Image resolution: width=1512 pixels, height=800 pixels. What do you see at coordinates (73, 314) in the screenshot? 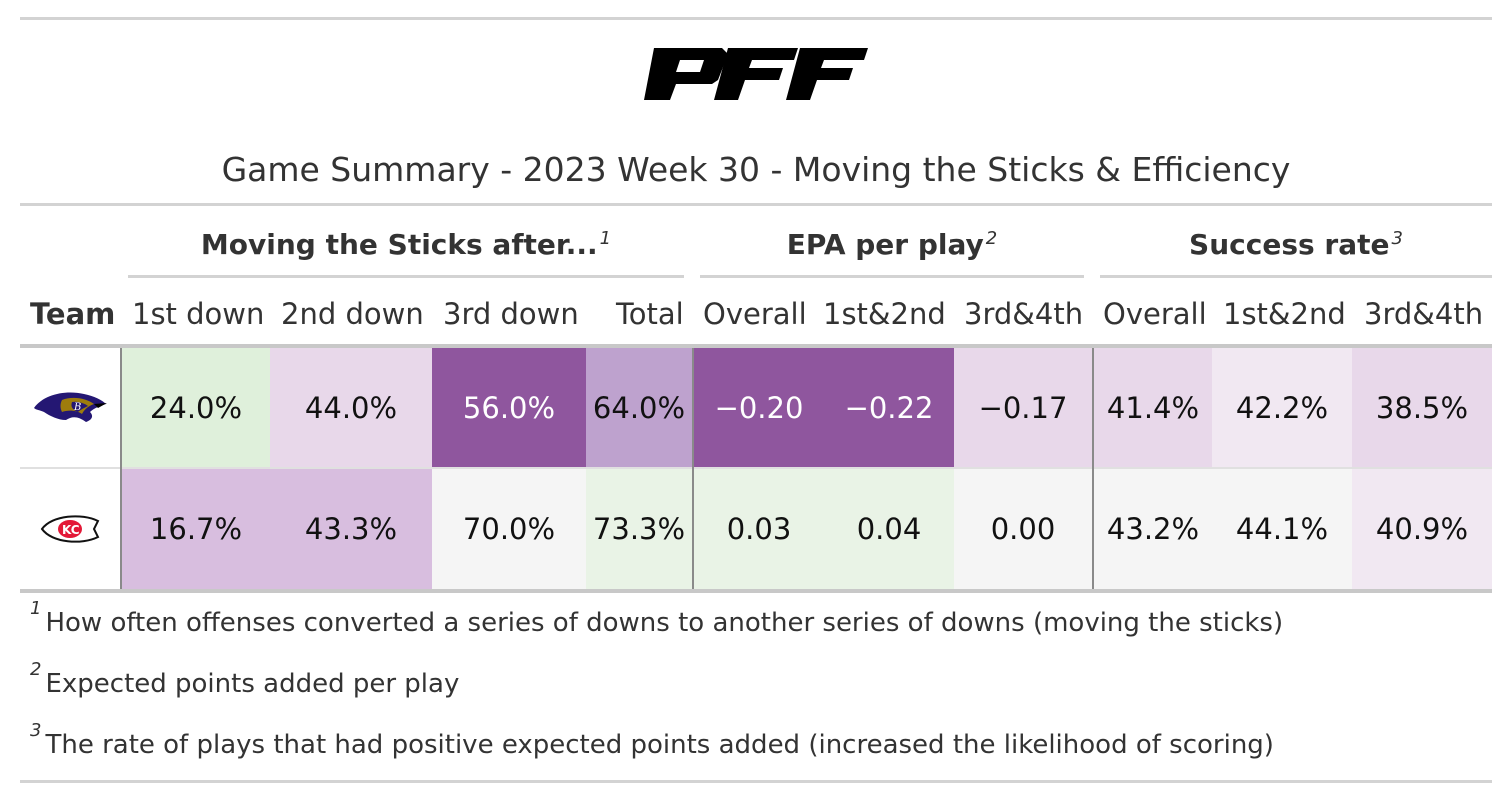
I see `column-header-team: Team` at bounding box center [73, 314].